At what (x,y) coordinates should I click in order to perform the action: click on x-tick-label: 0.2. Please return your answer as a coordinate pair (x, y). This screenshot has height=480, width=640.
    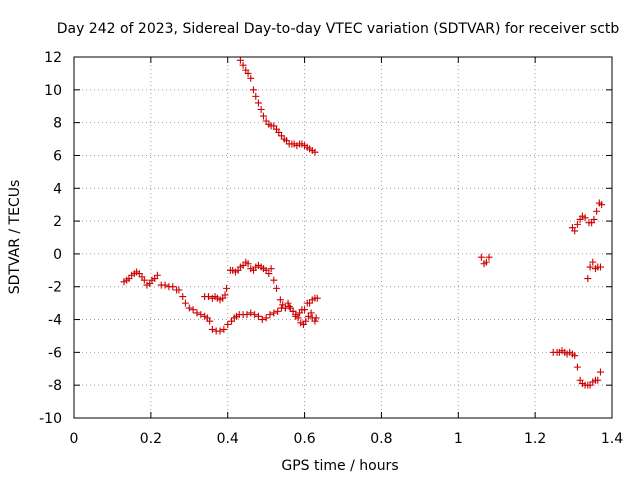
    Looking at the image, I should click on (151, 439).